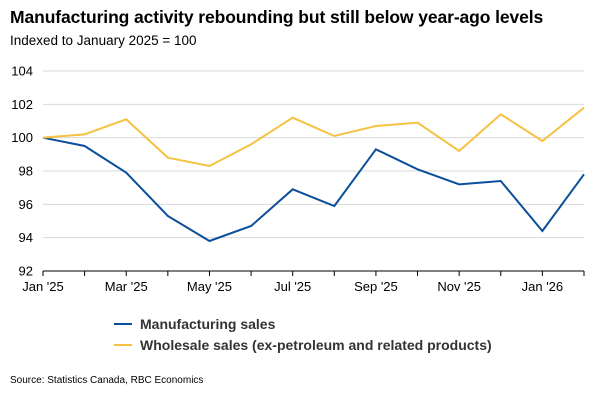 The image size is (600, 400). Describe the element at coordinates (459, 286) in the screenshot. I see `x-tick-label: Nov '25` at that location.